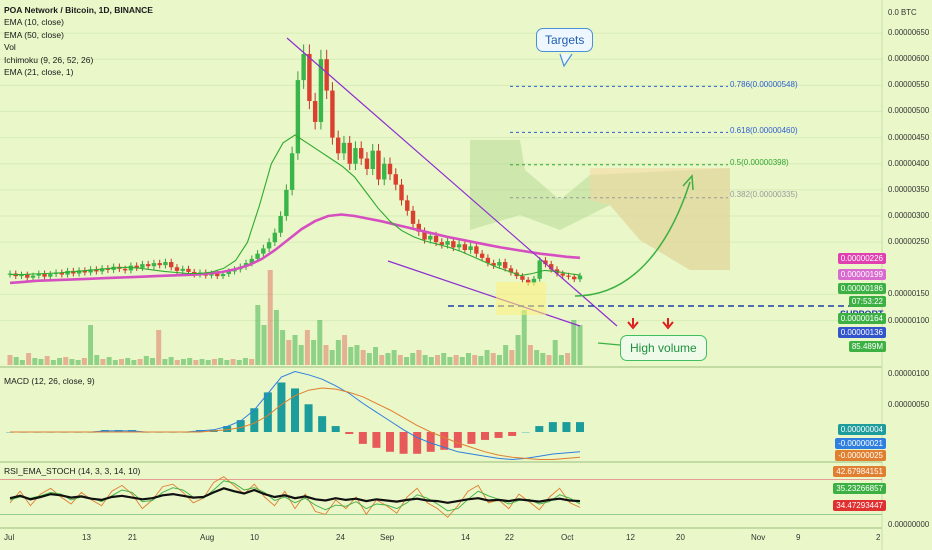  I want to click on lower-trendline, so click(484, 293).